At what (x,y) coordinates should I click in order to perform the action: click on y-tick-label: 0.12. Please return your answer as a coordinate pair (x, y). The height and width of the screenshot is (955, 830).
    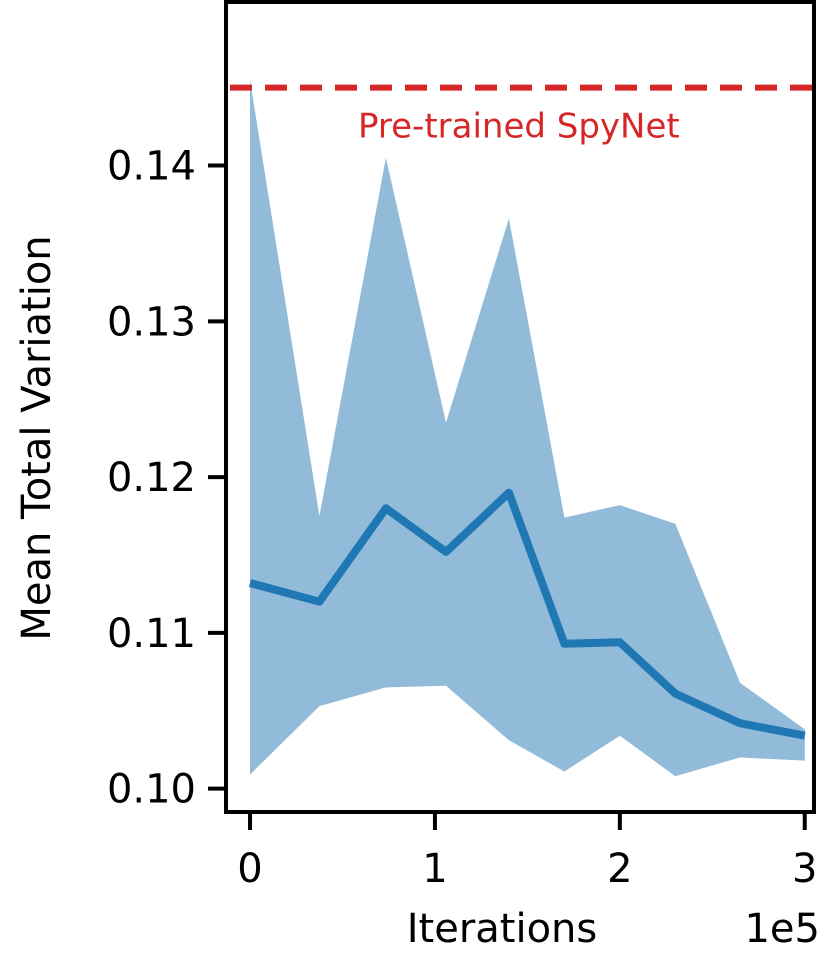
    Looking at the image, I should click on (151, 478).